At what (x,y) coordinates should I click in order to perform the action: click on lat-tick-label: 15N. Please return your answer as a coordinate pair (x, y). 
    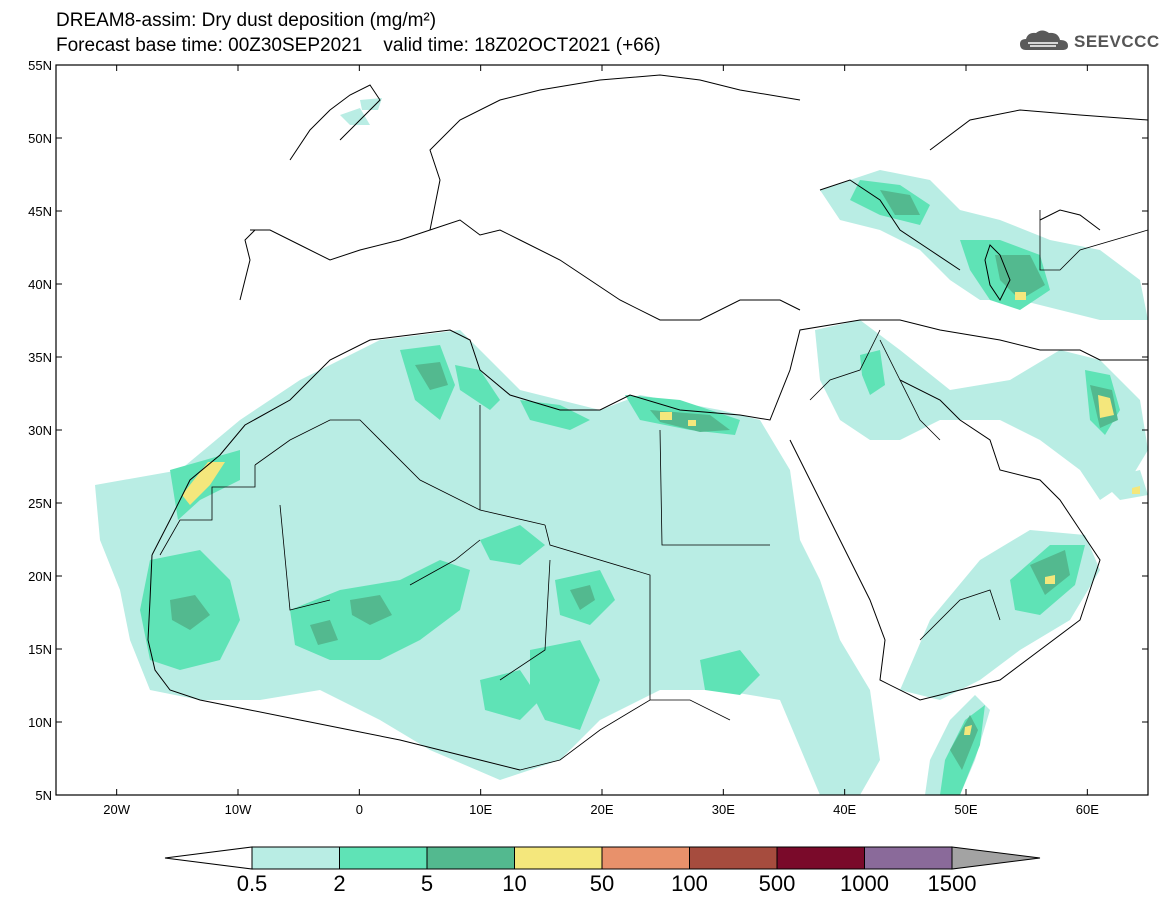
    Looking at the image, I should click on (40, 649).